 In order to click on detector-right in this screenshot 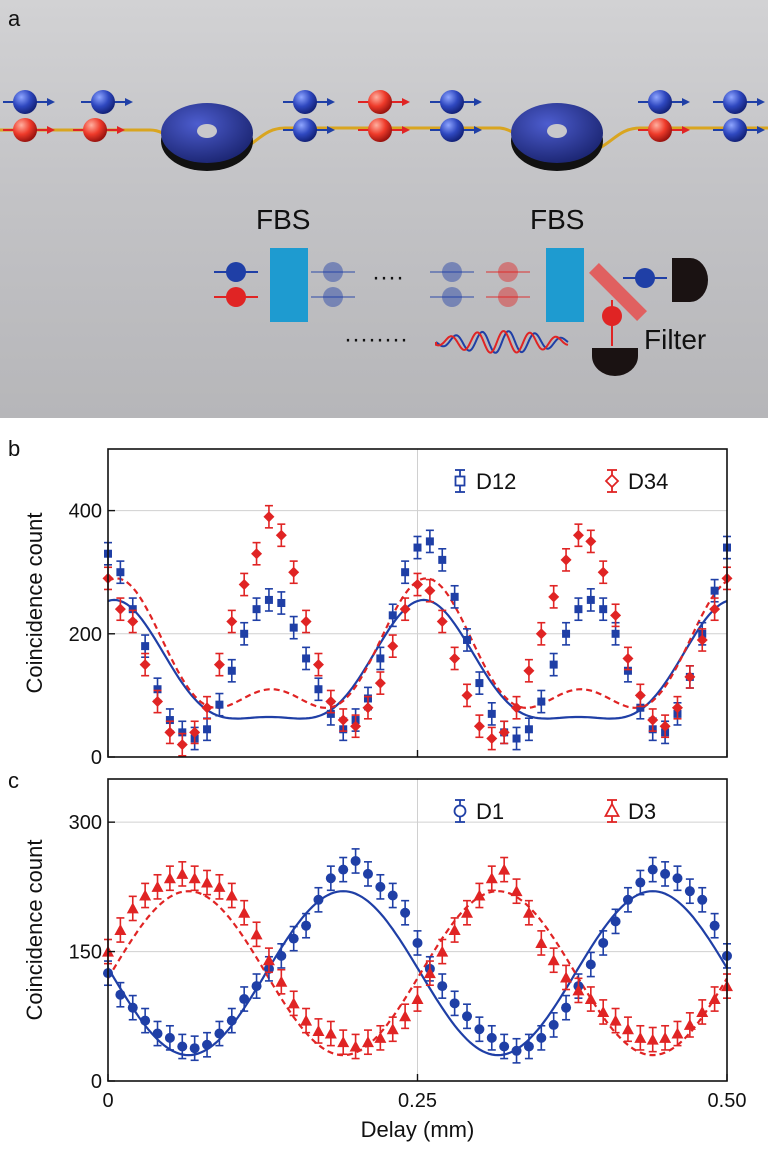, I will do `click(690, 280)`.